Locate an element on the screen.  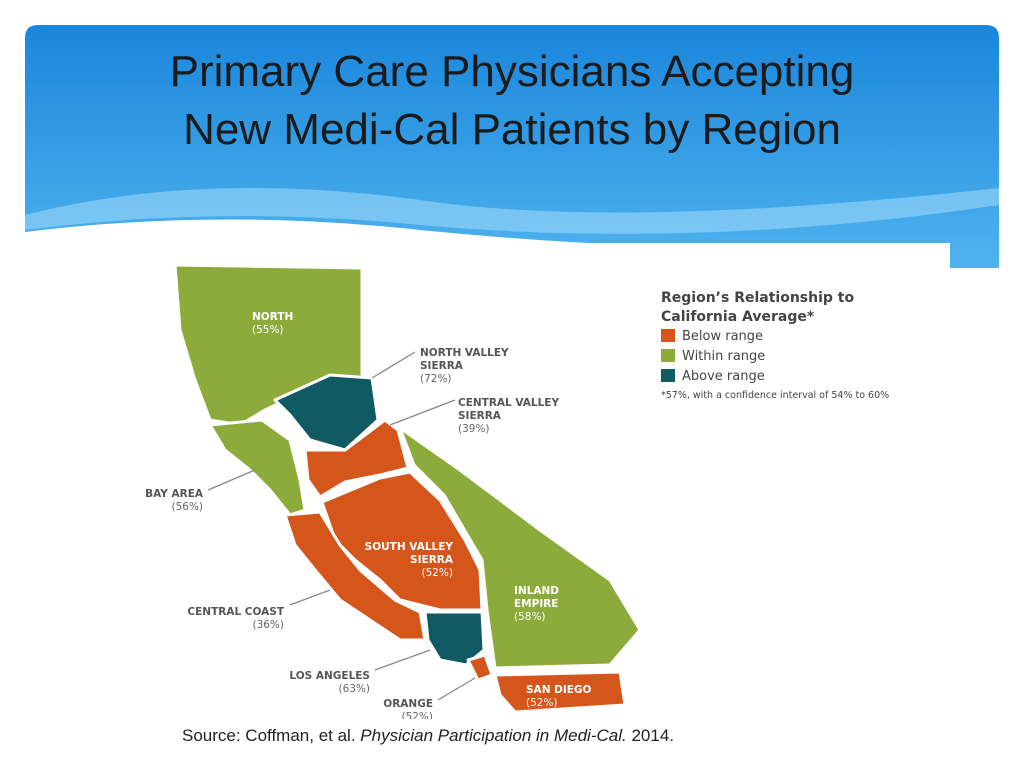
region-name: BAY AREA is located at coordinates (174, 494).